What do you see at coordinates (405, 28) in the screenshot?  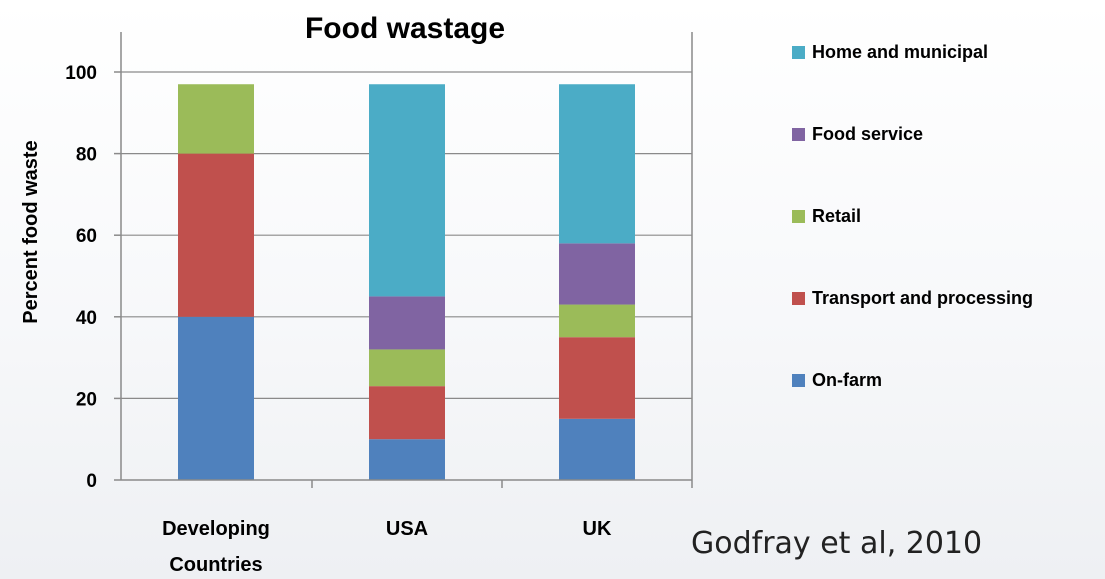 I see `chart-title: Food wastage` at bounding box center [405, 28].